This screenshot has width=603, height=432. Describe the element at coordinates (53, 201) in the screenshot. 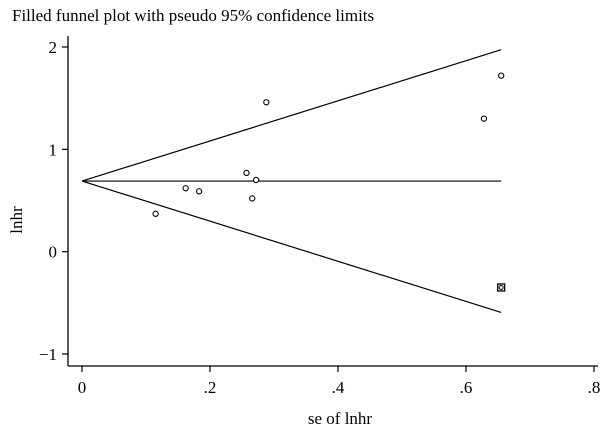

I see `y-ticks: −1 0 1 2` at that location.